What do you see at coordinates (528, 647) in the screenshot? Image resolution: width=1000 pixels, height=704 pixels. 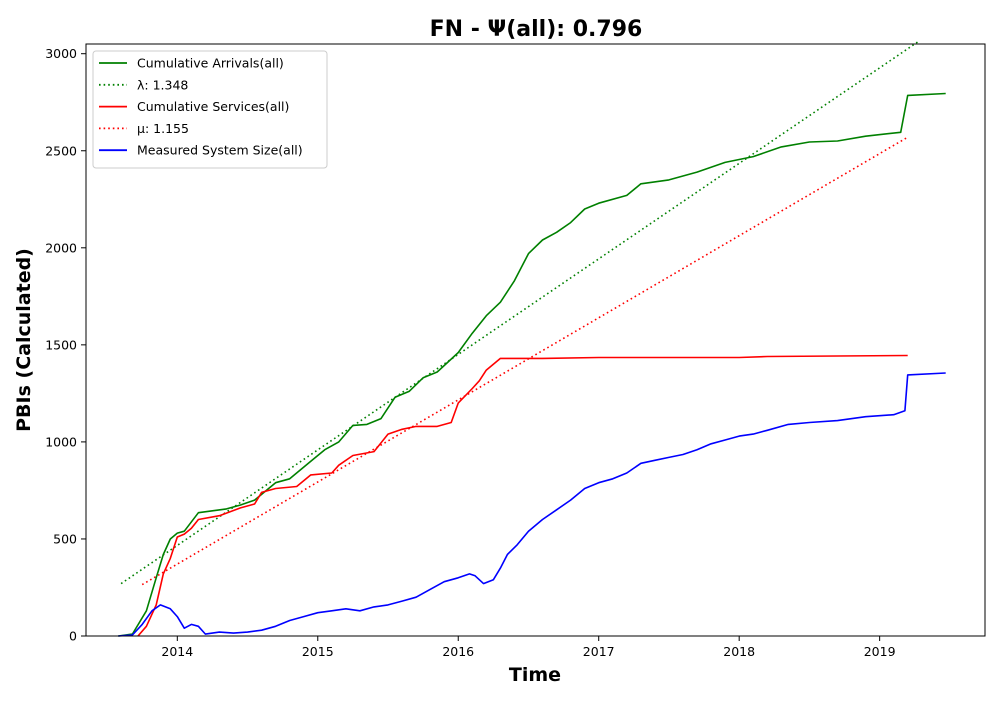 I see `x-axis: 2014 2015 2016 2017 2018 2019` at bounding box center [528, 647].